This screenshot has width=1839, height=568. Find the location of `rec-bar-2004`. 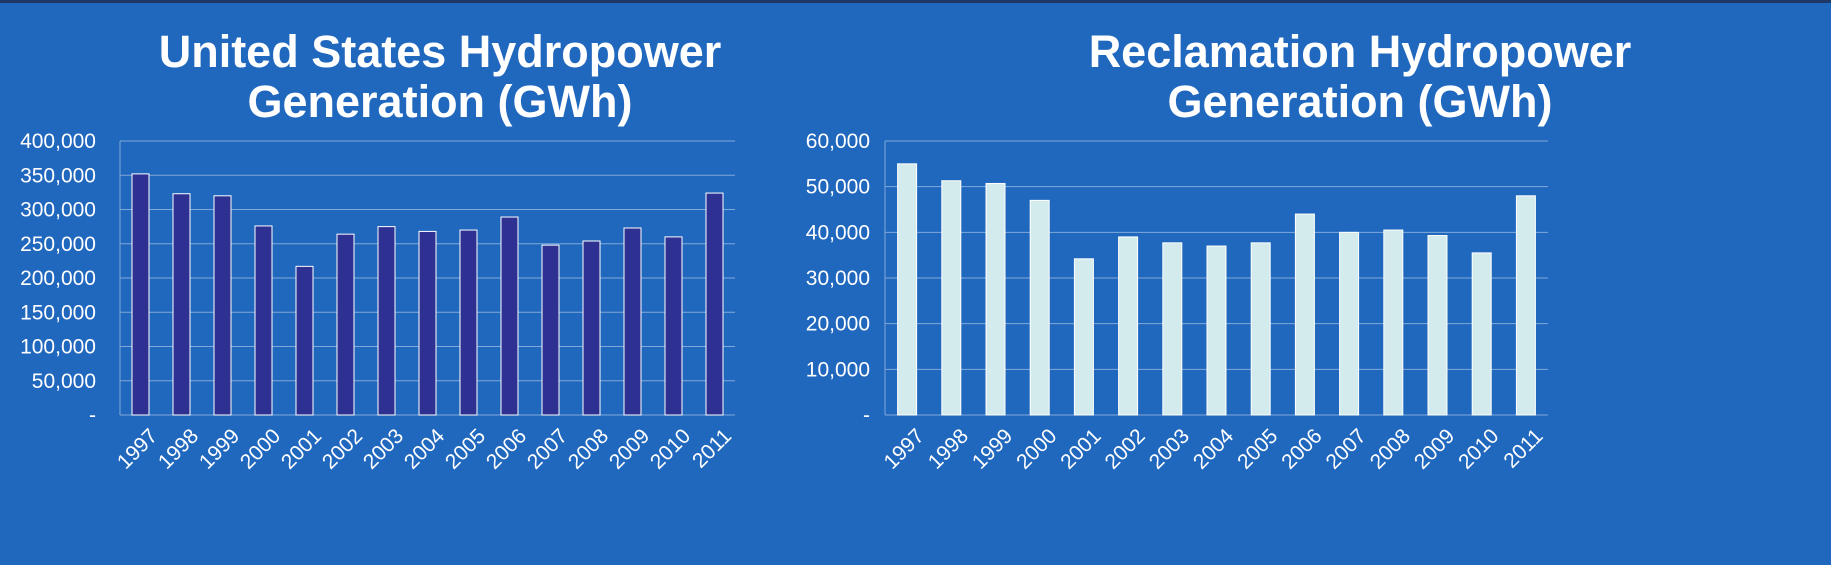

rec-bar-2004 is located at coordinates (1216, 330).